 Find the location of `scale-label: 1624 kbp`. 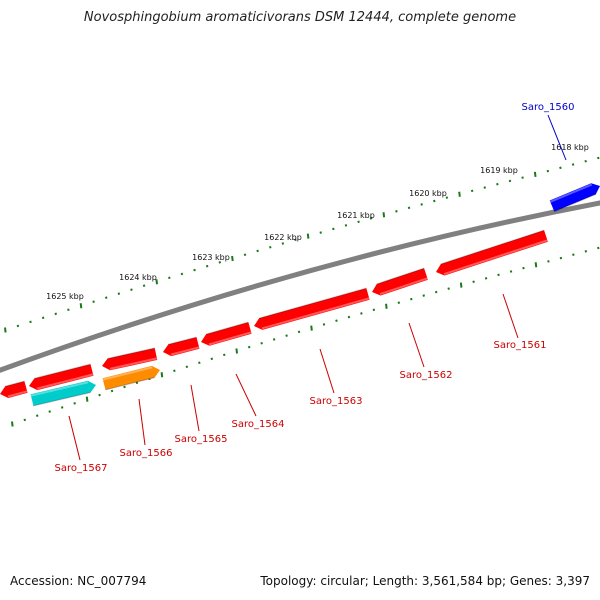

scale-label: 1624 kbp is located at coordinates (138, 277).